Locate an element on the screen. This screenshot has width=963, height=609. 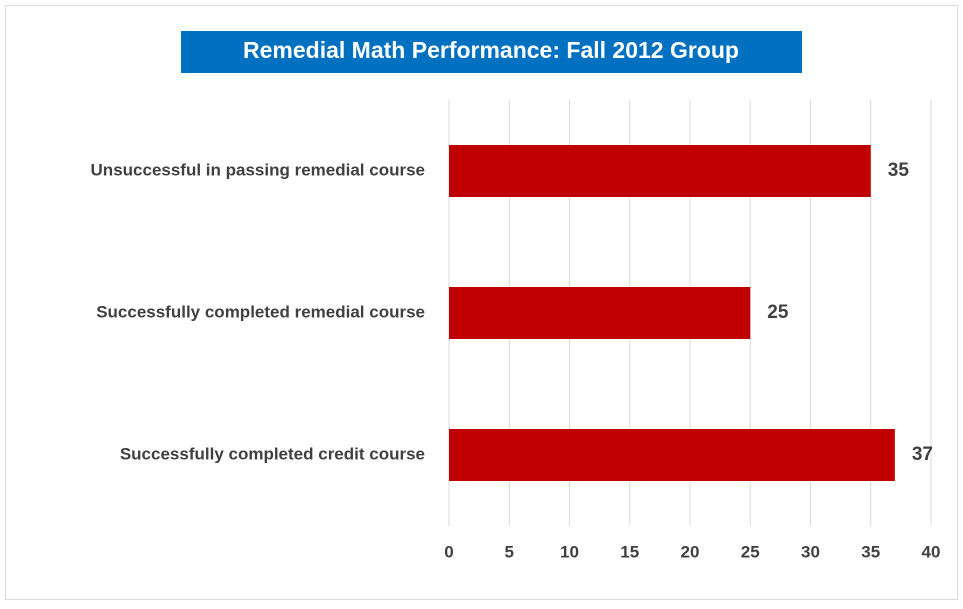
y-tick-label: Successfully completed credit course is located at coordinates (272, 453).